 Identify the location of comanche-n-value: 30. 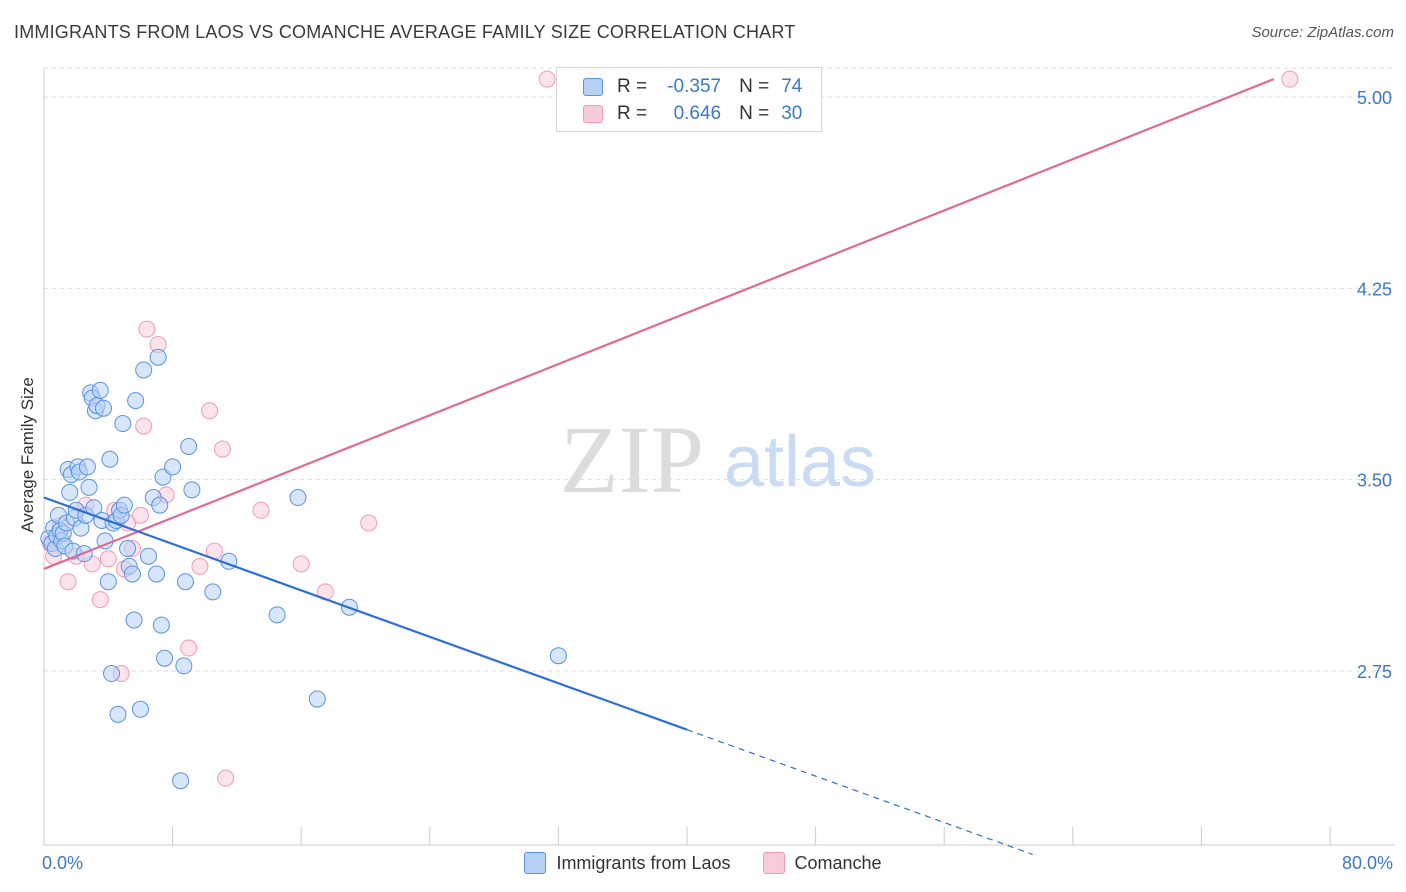
(792, 113).